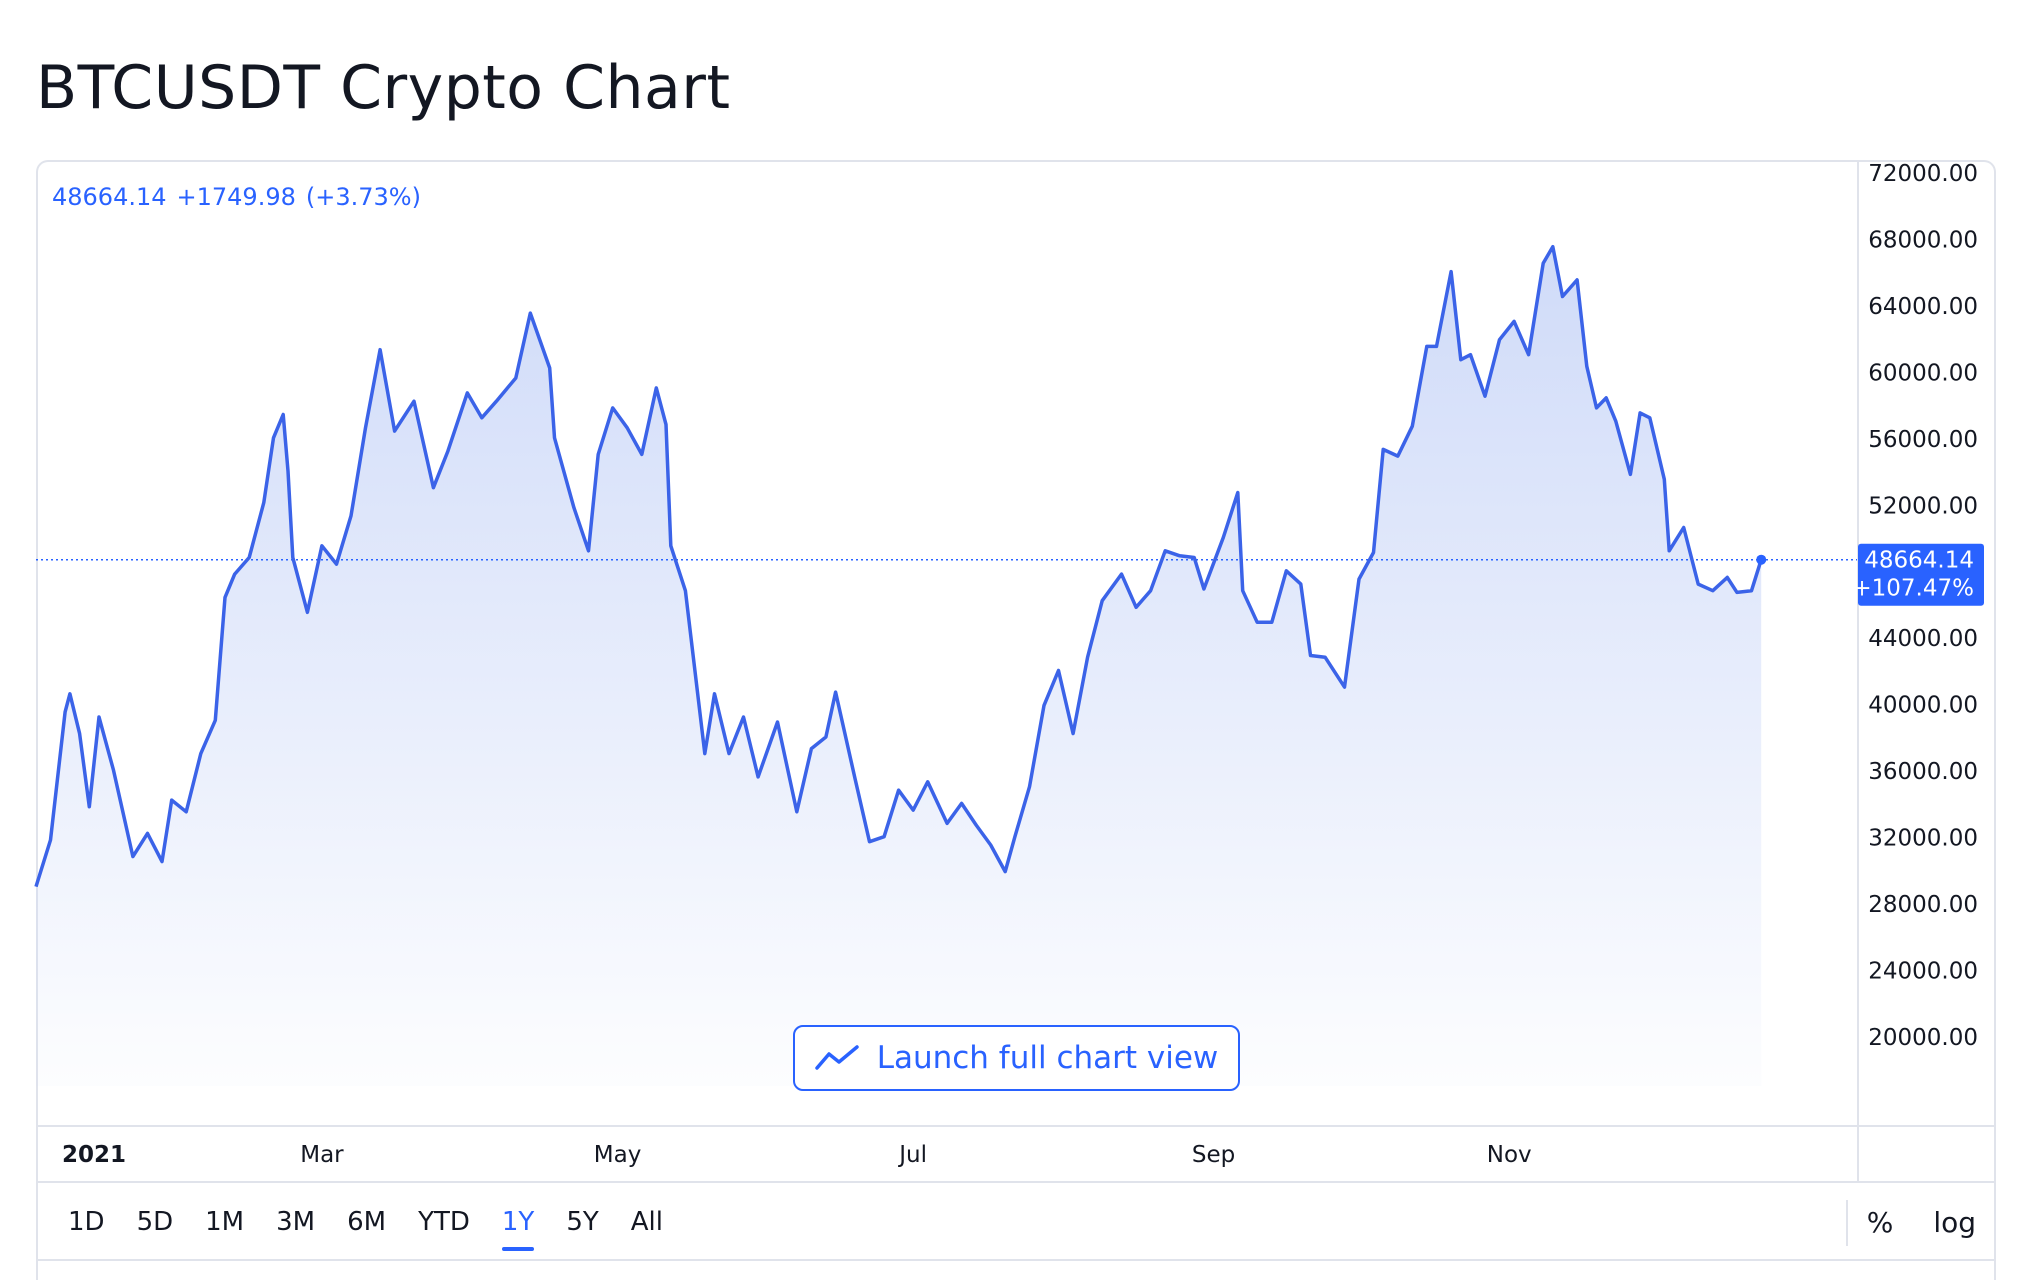 The width and height of the screenshot is (2022, 1280). I want to click on range-separator, so click(1847, 1223).